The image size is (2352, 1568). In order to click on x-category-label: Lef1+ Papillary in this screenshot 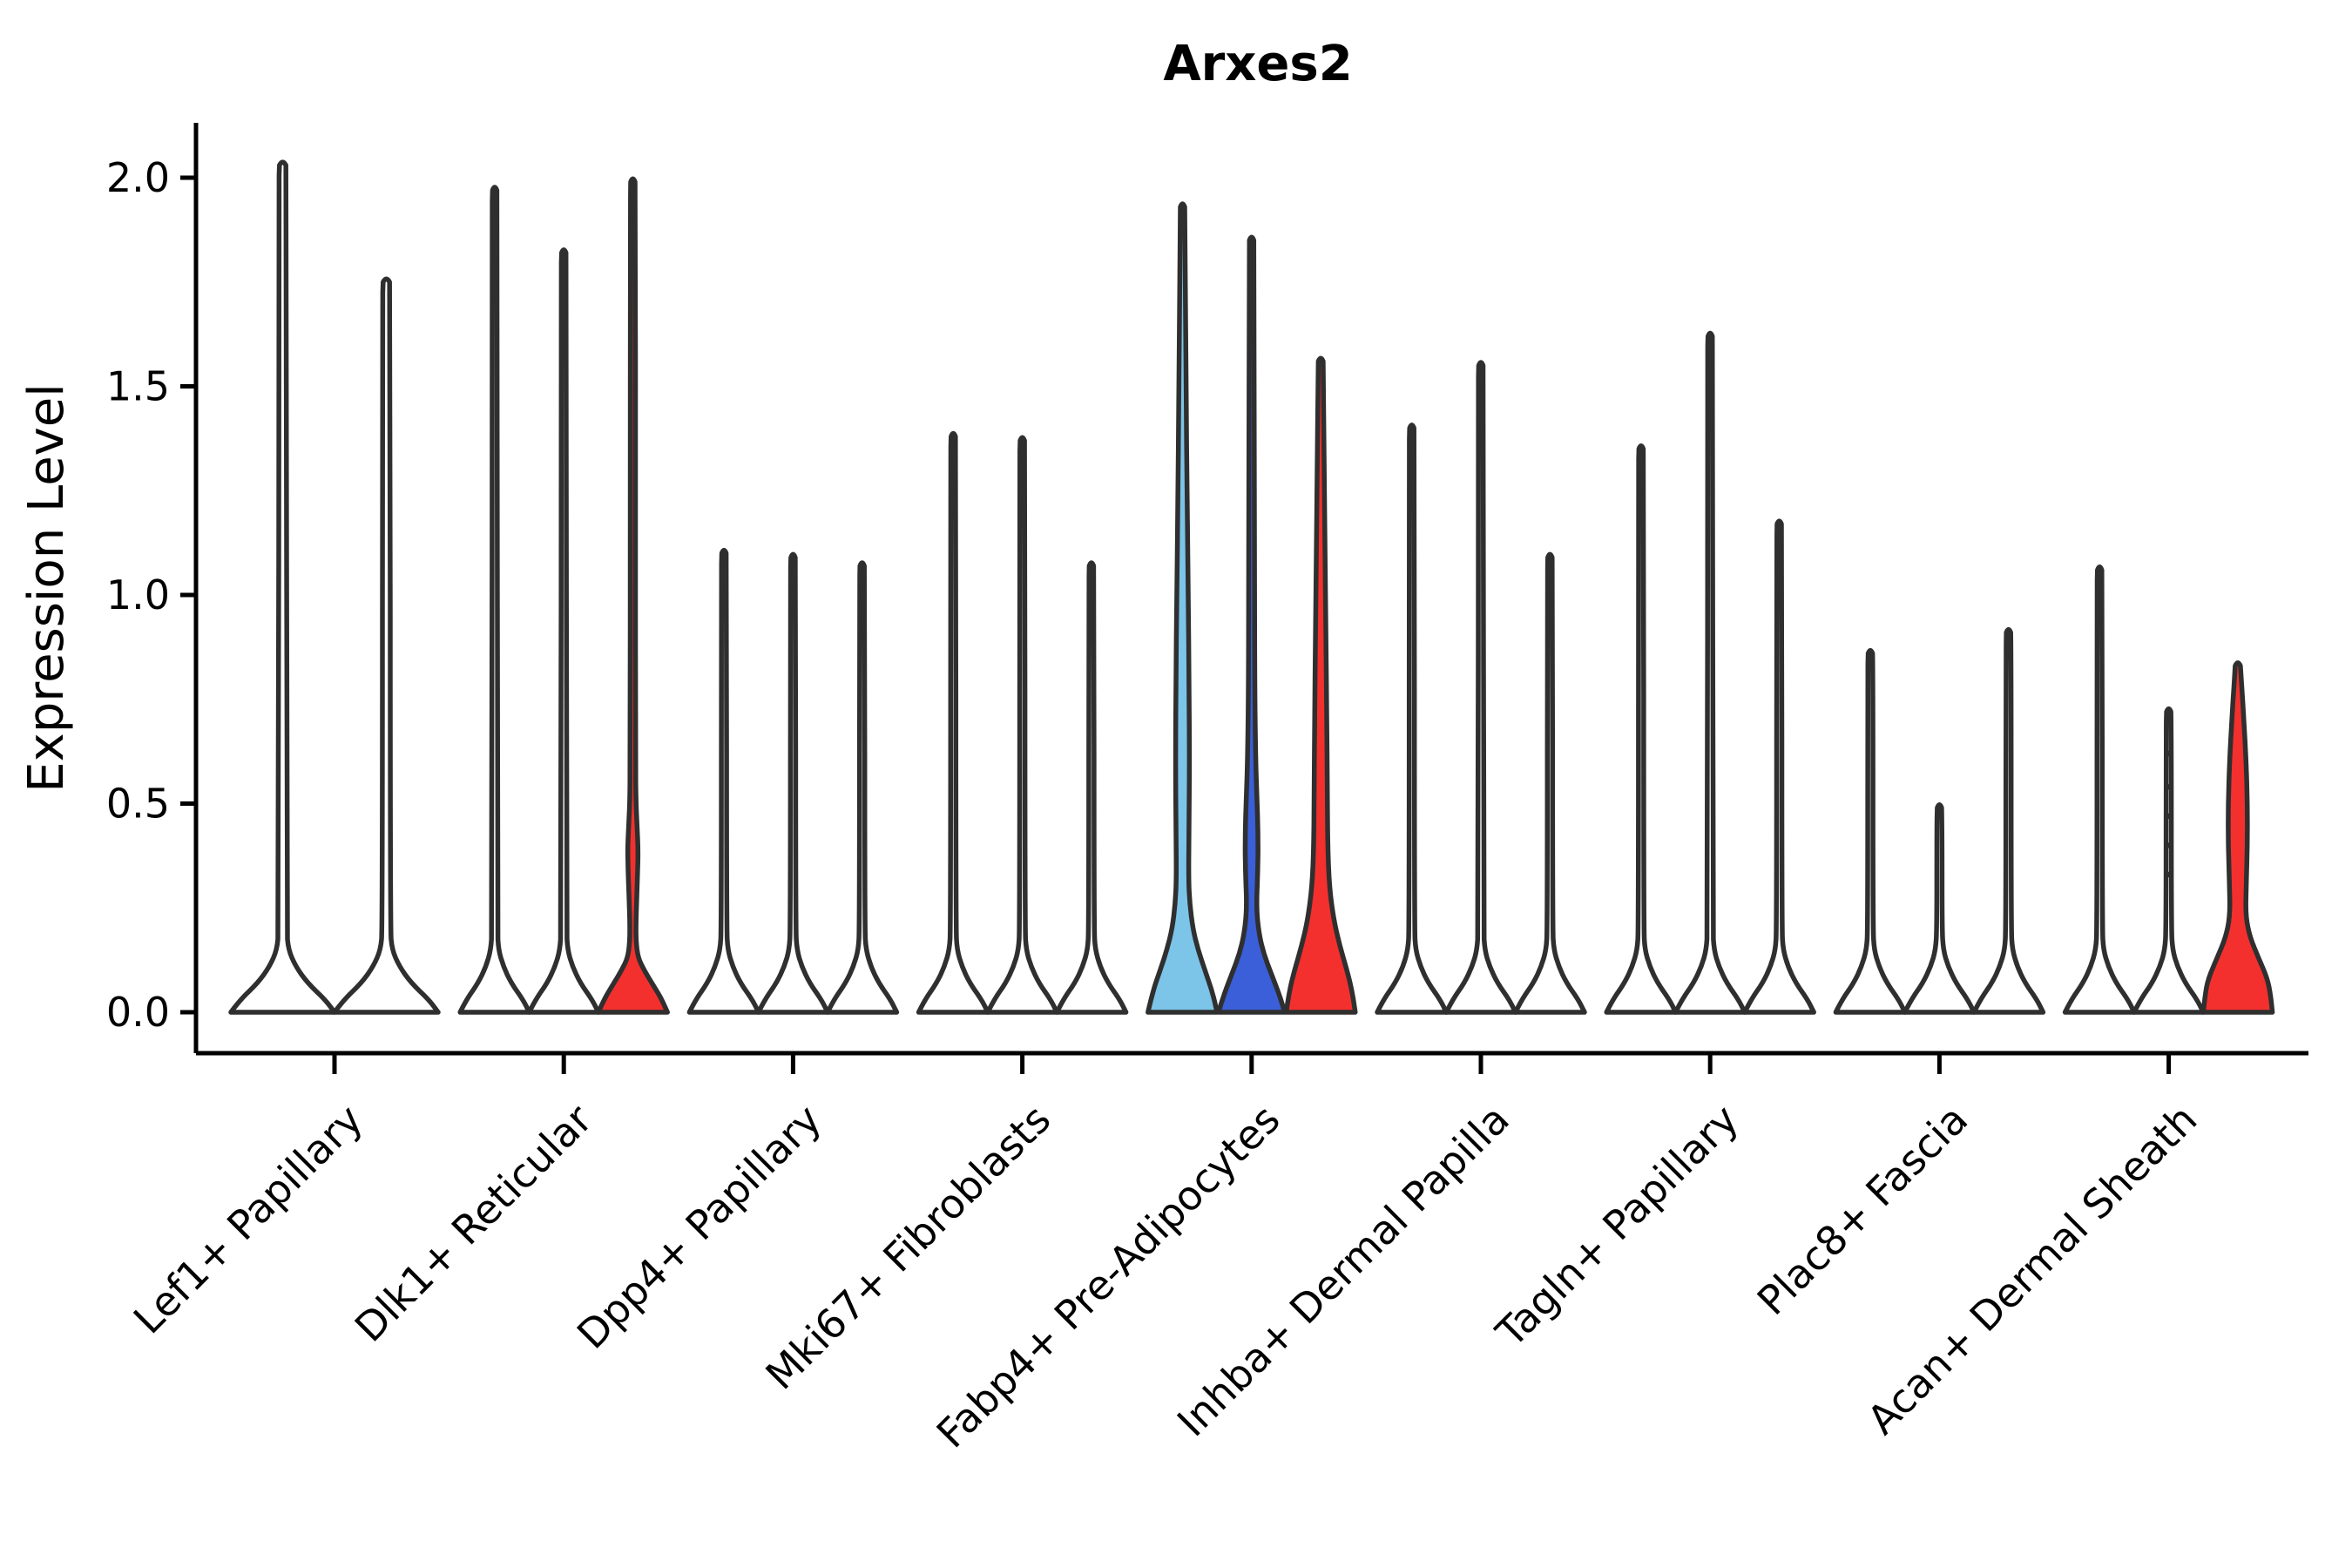, I will do `click(248, 1219)`.